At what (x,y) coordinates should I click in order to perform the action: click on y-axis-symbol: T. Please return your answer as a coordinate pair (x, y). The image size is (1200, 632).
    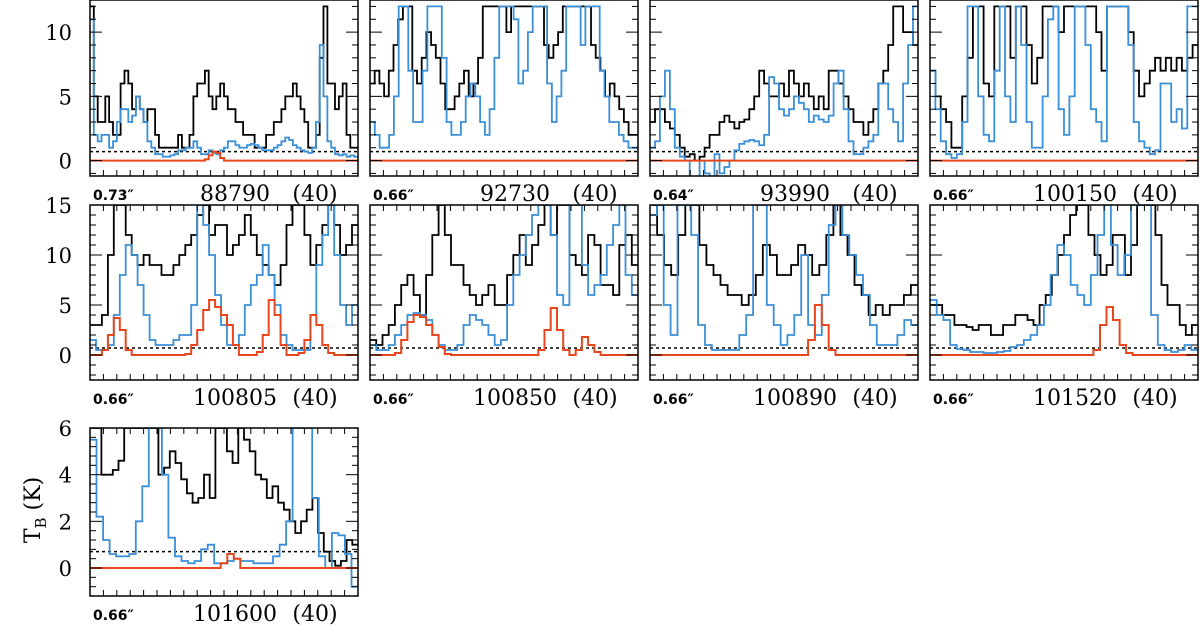
    Looking at the image, I should click on (33, 535).